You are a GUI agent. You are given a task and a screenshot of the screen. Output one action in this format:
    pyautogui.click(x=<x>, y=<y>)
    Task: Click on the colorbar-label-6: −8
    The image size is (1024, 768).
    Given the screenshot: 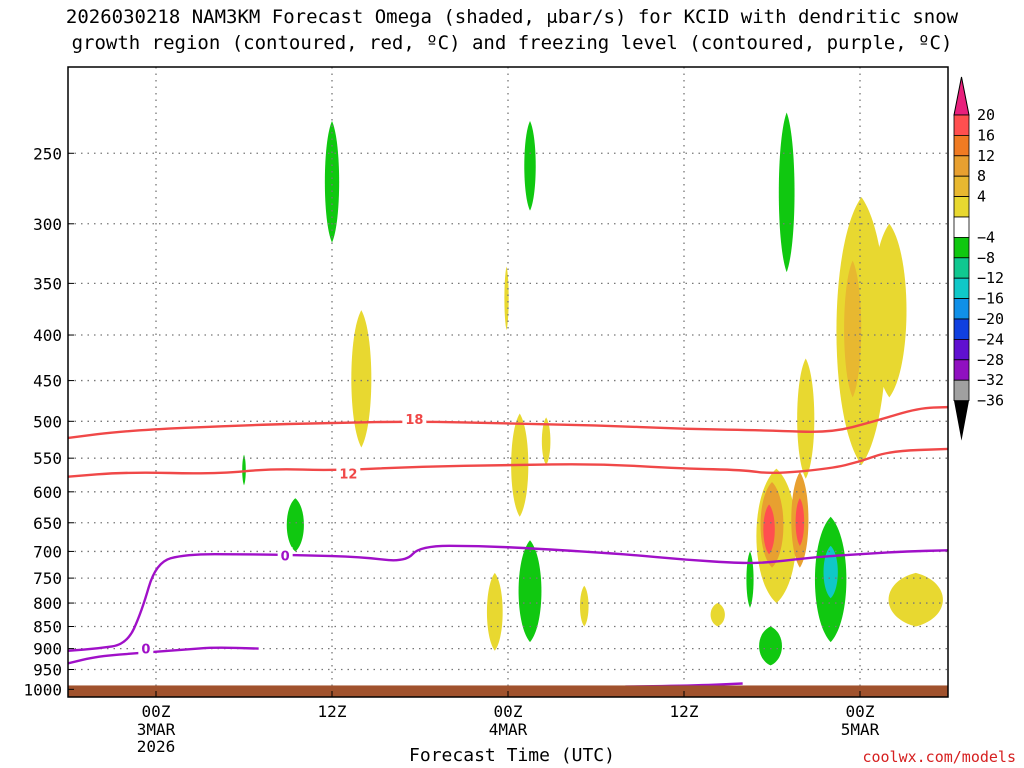 What is the action you would take?
    pyautogui.click(x=986, y=258)
    